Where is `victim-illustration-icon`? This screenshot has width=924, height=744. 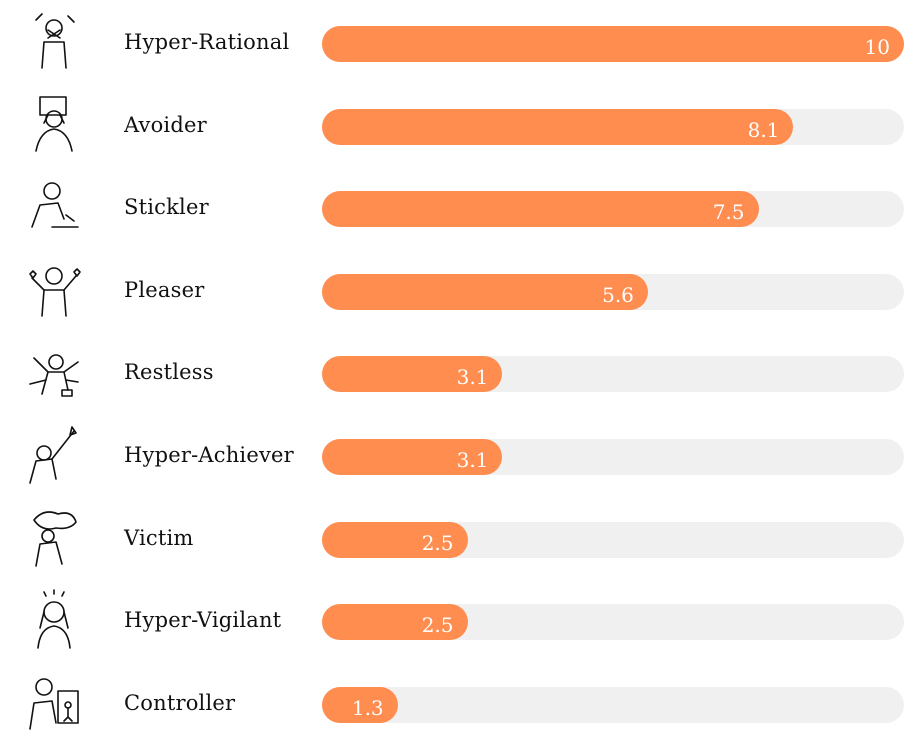
victim-illustration-icon is located at coordinates (54, 538).